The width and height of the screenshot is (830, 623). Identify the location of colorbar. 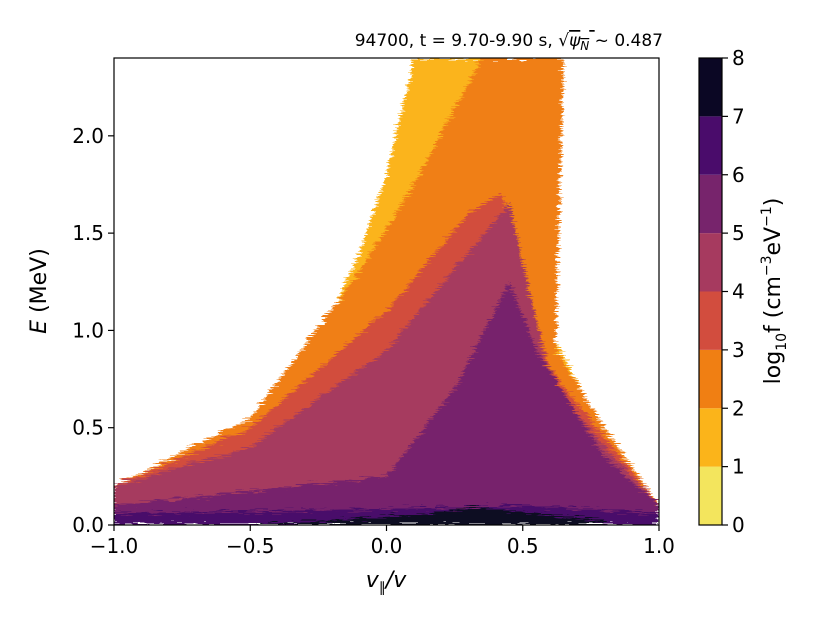
(710, 291).